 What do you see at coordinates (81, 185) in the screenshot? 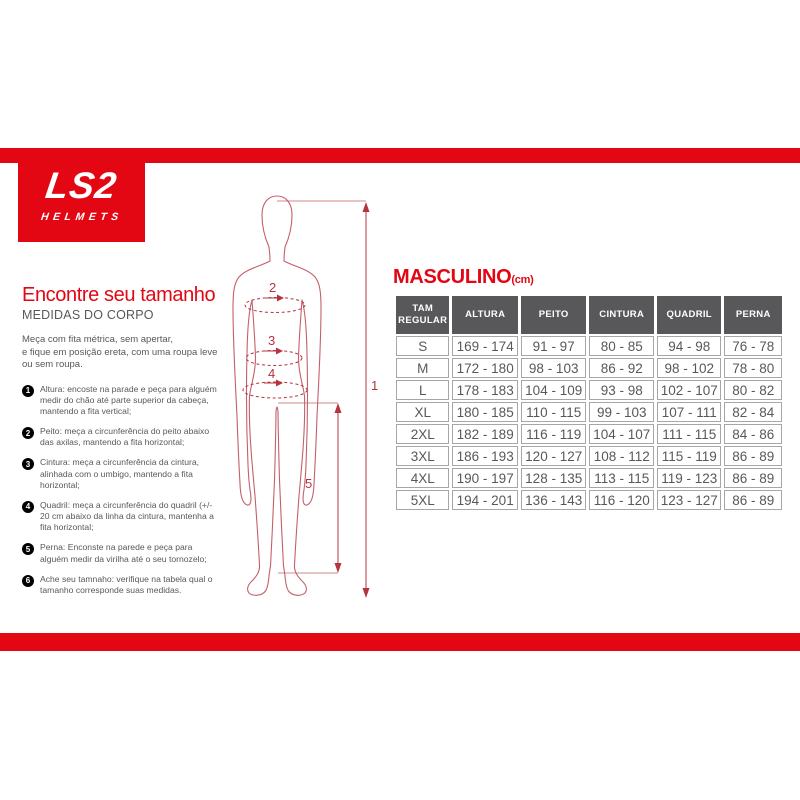
I see `ls2-logo-text: LS2` at bounding box center [81, 185].